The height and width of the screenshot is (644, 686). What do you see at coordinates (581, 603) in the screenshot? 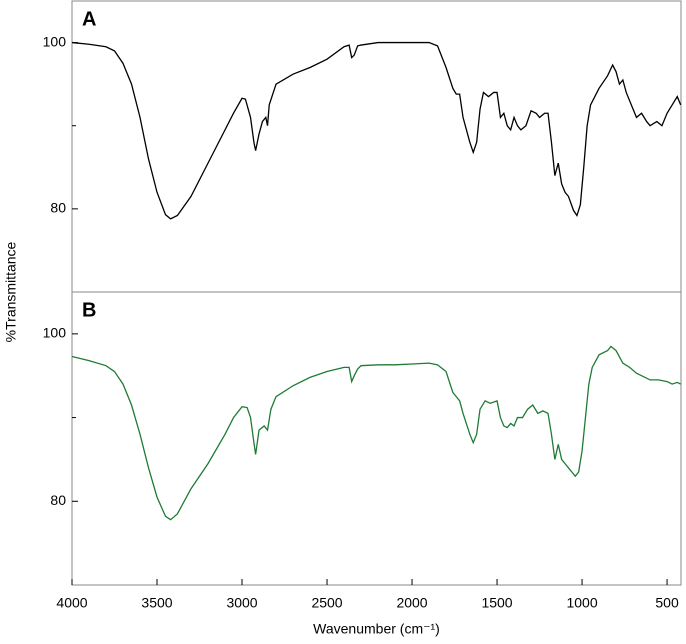
I see `x-tick-label: 1000` at bounding box center [581, 603].